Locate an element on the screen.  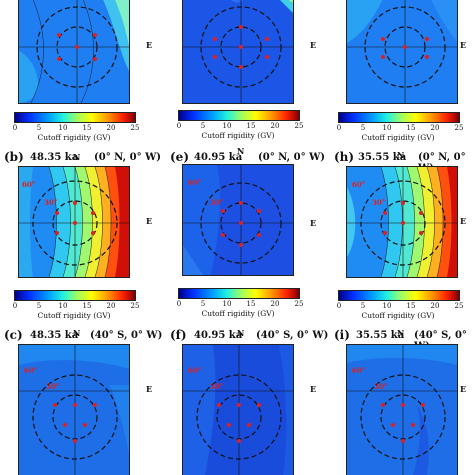
map-e is located at coordinates (238, 220).